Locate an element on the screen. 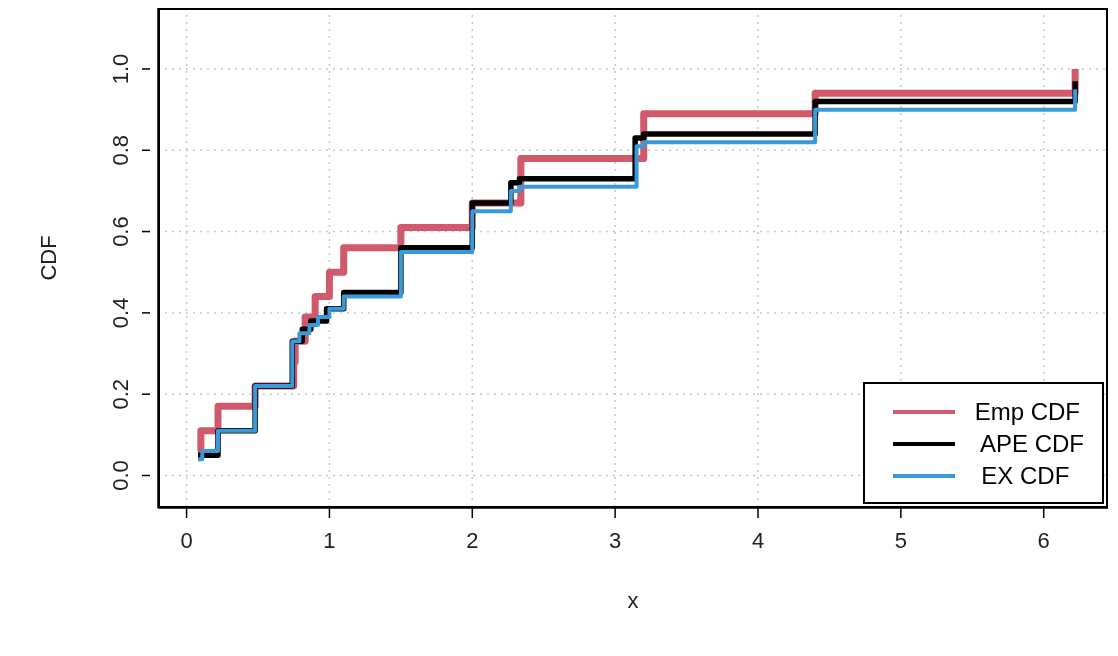 The width and height of the screenshot is (1118, 656). y-tick-label: 0.4 is located at coordinates (120, 313).